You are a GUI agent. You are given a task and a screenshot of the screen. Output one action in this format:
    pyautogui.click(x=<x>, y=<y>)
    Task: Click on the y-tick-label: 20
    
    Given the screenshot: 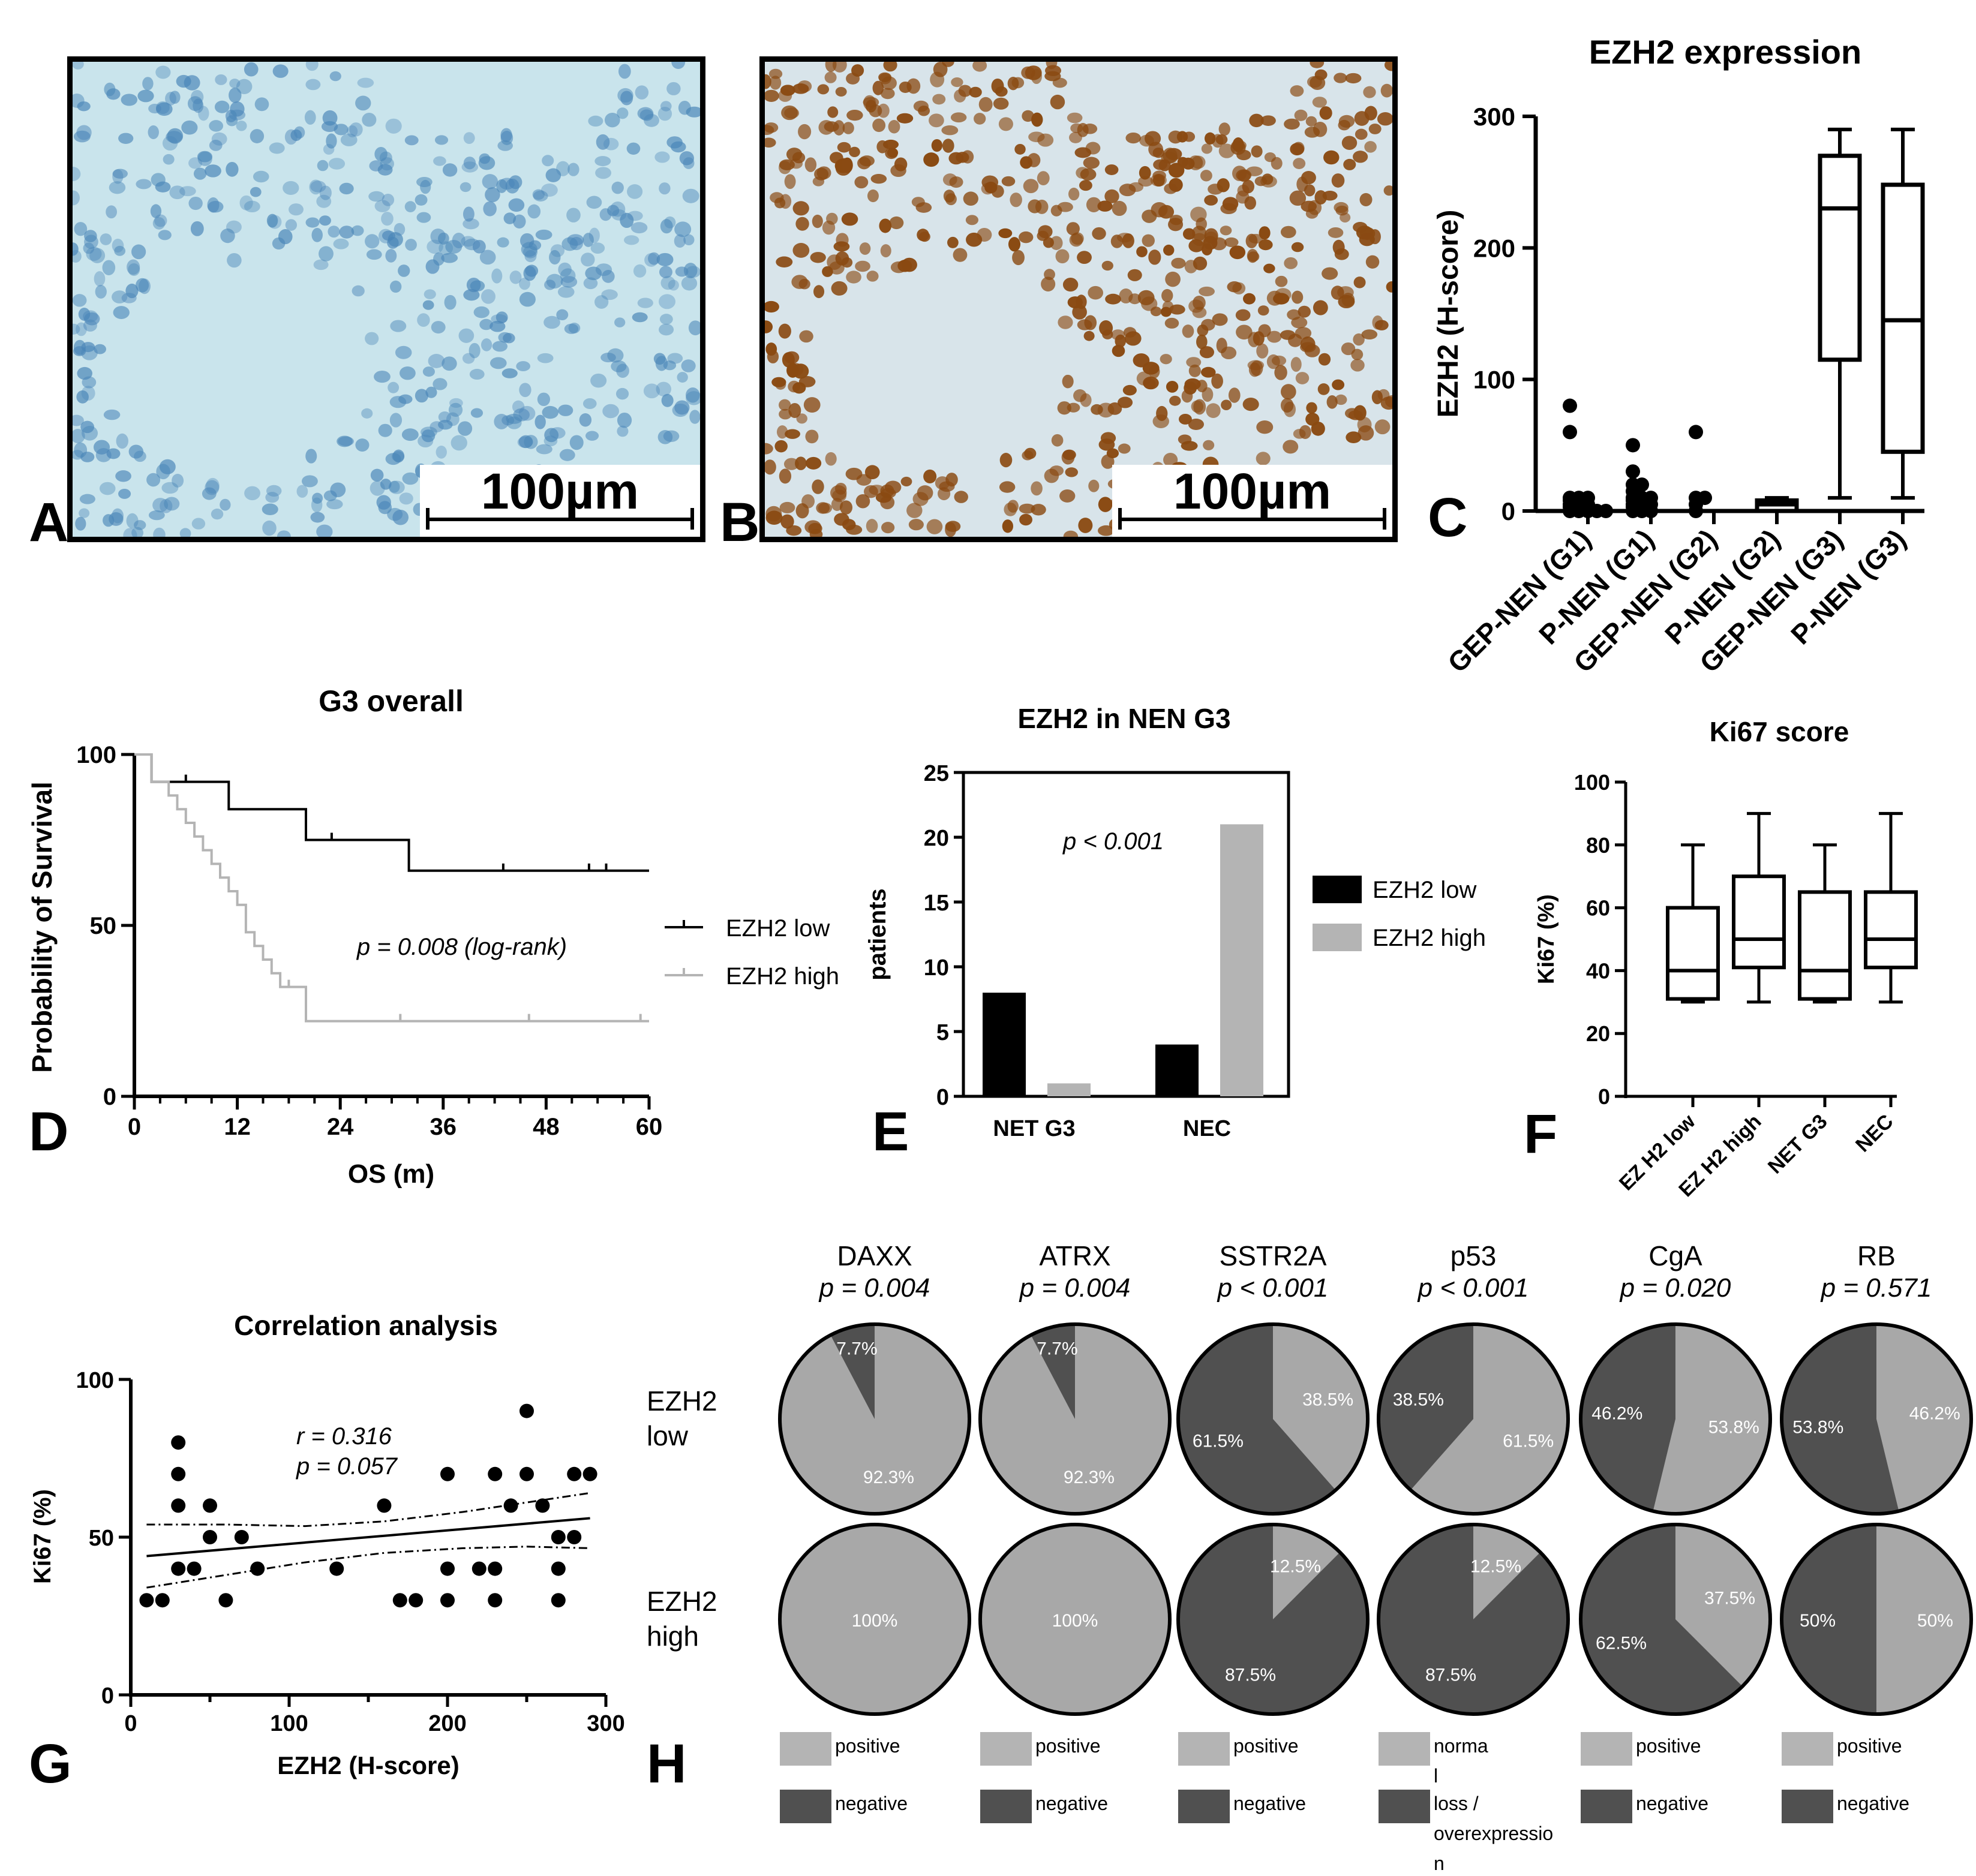 What is the action you would take?
    pyautogui.click(x=1598, y=1034)
    